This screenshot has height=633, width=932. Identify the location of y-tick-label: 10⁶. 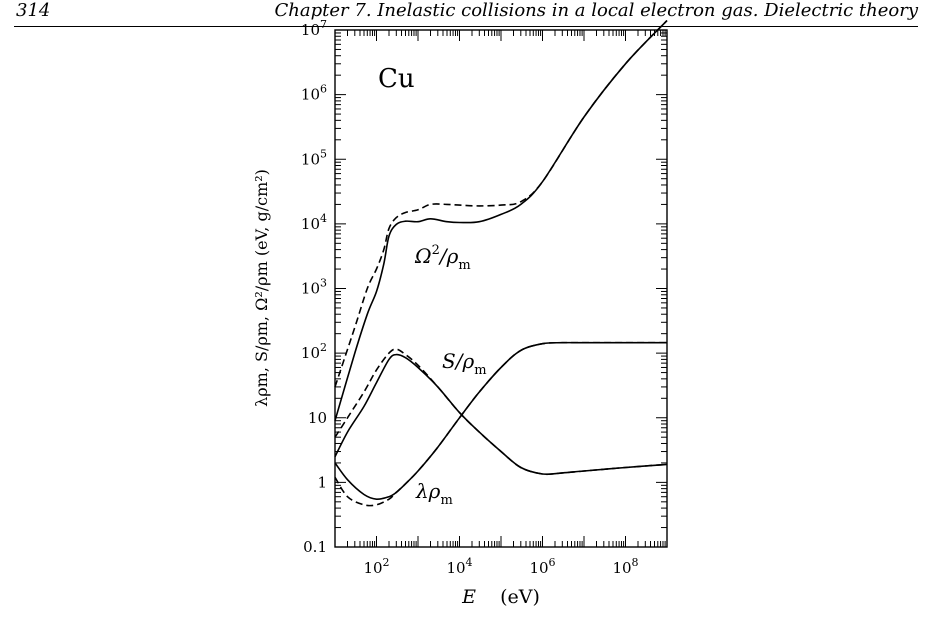
(314, 93).